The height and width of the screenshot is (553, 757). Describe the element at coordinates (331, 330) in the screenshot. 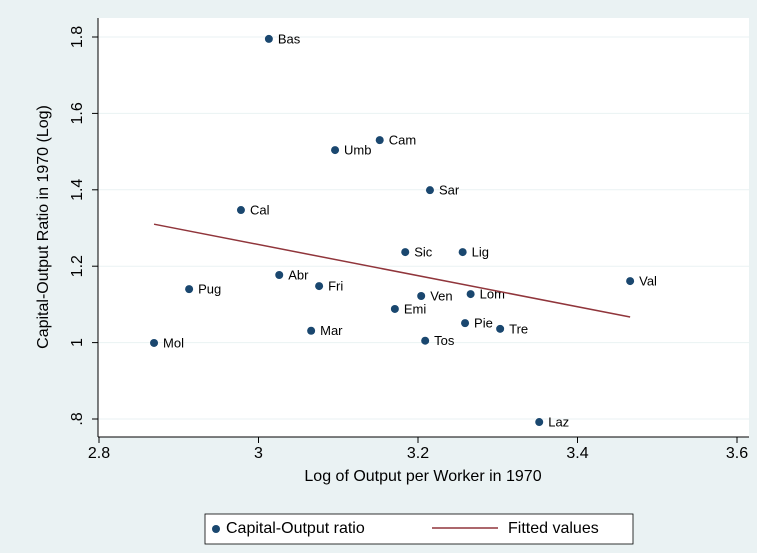

I see `point-label: Mar` at that location.